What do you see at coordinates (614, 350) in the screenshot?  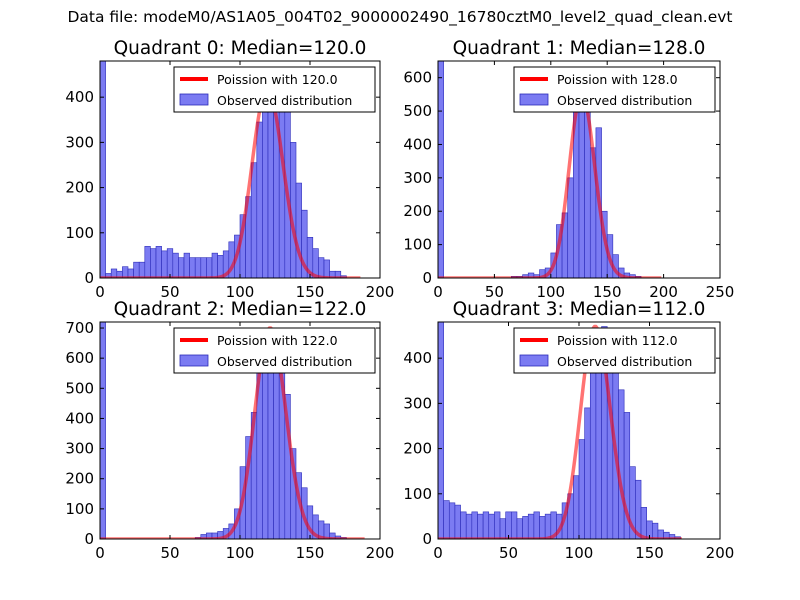 I see `legend: Poission with 112.0 Observed distribution` at bounding box center [614, 350].